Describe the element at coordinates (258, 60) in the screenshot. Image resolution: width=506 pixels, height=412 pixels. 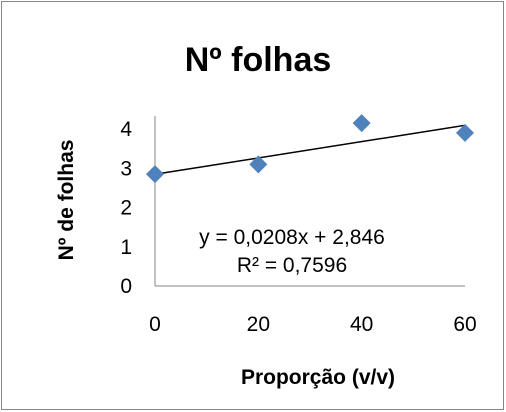
I see `chart-title: Nº folhas` at that location.